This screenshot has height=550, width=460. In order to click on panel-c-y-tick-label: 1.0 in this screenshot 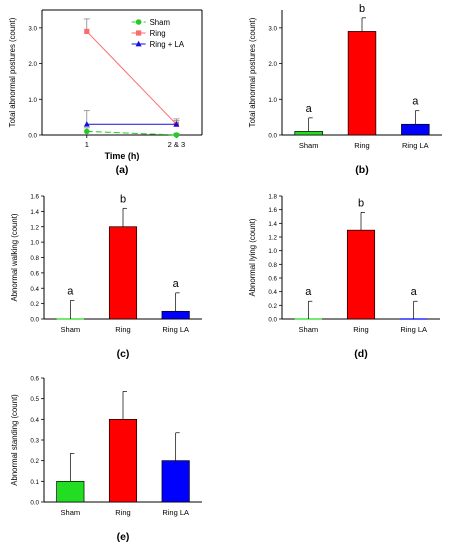, I will do `click(34, 243)`.